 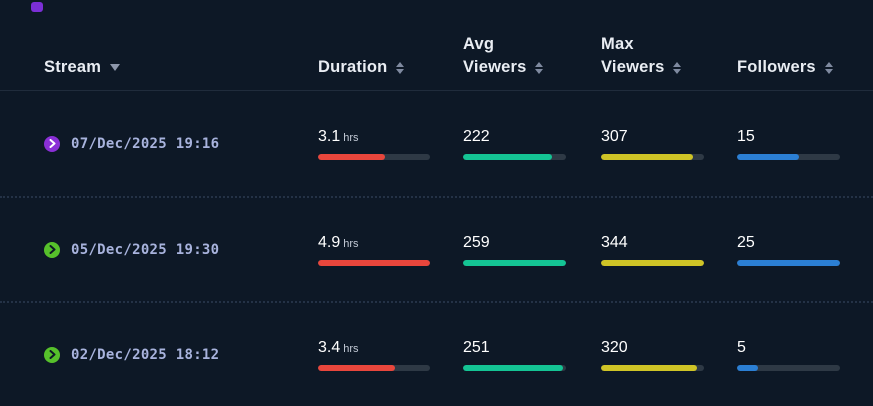 What do you see at coordinates (495, 67) in the screenshot?
I see `column-header-avg-label-bottom: Viewers` at bounding box center [495, 67].